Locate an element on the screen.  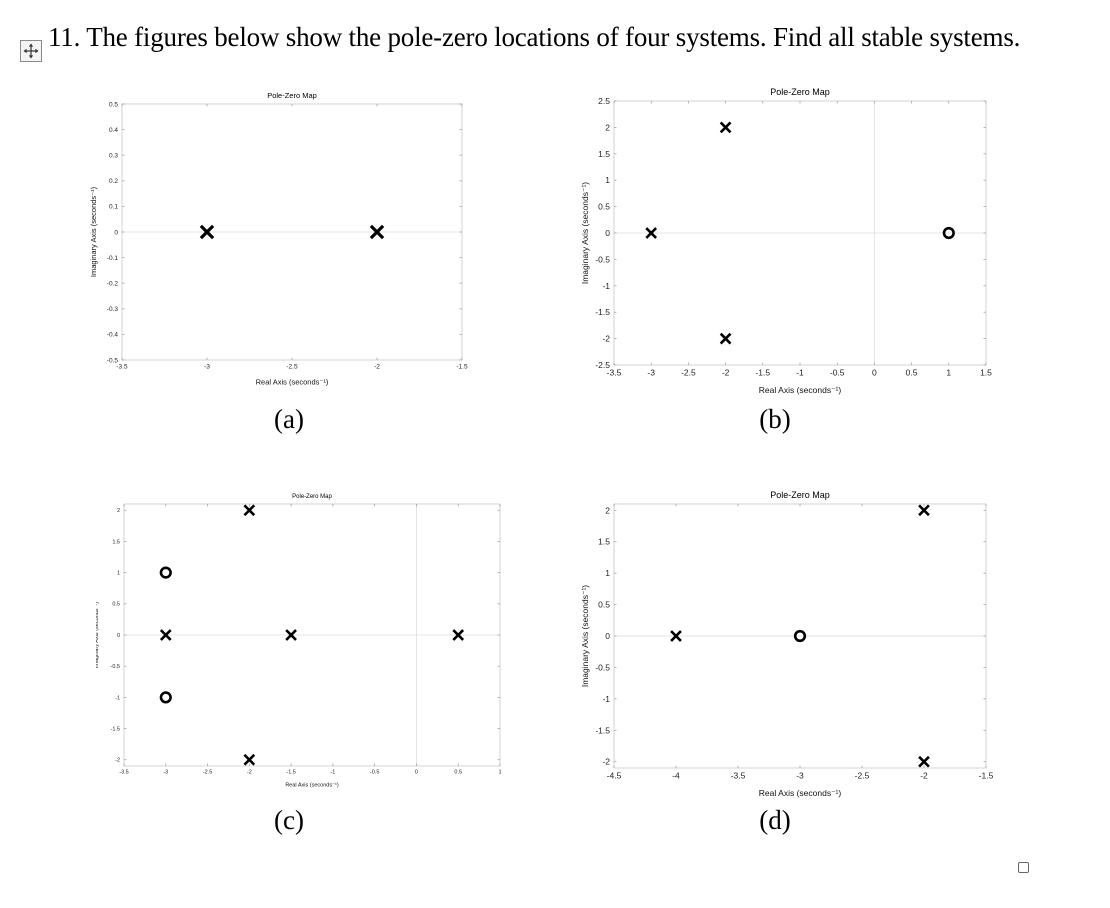
move-handle is located at coordinates (31, 51).